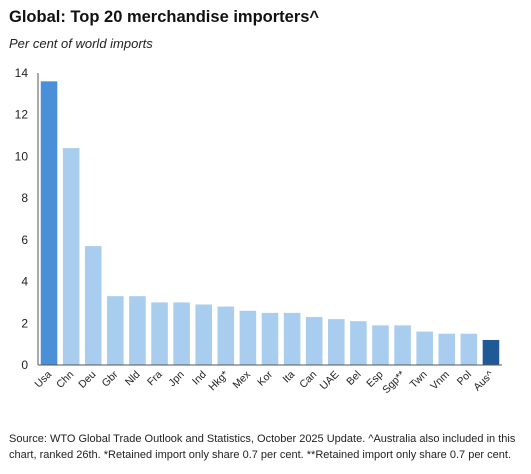 Image resolution: width=531 pixels, height=474 pixels. I want to click on bar-hkg, so click(226, 335).